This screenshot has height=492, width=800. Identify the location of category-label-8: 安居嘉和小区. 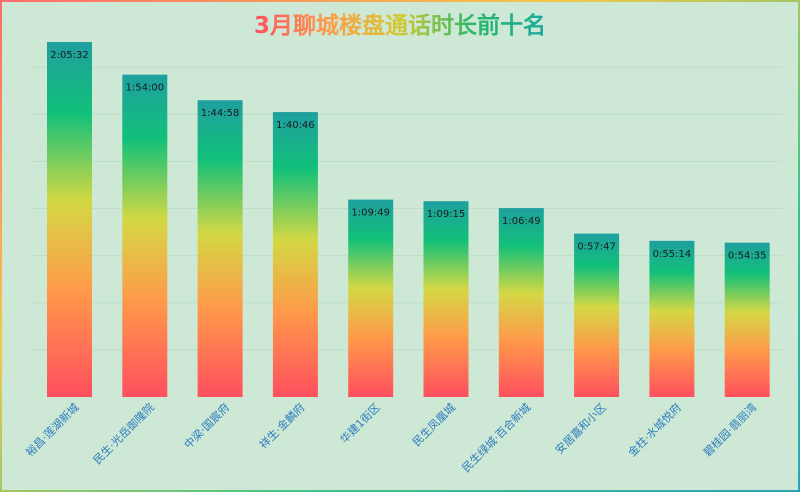
(580, 428).